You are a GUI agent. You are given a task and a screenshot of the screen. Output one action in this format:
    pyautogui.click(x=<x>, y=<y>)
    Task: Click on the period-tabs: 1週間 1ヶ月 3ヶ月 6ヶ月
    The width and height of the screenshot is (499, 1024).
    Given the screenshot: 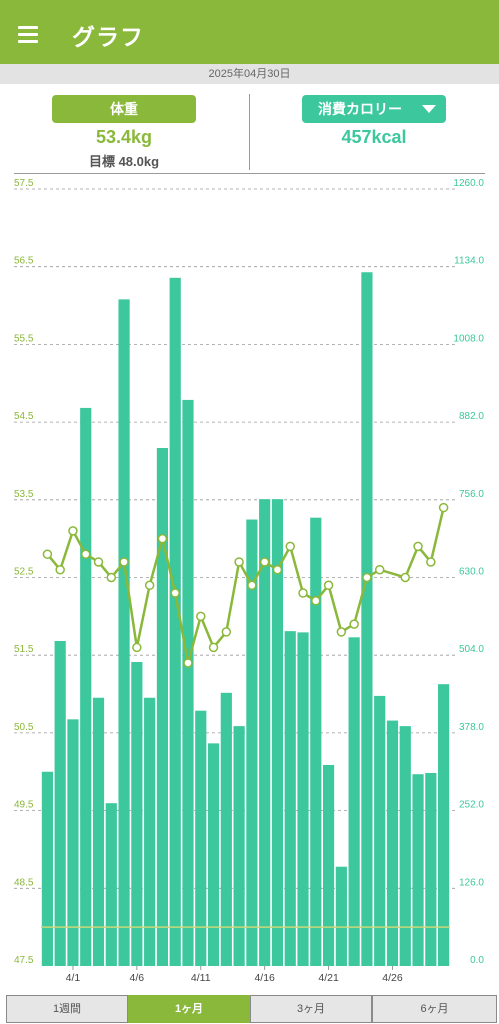 What is the action you would take?
    pyautogui.click(x=251, y=1009)
    